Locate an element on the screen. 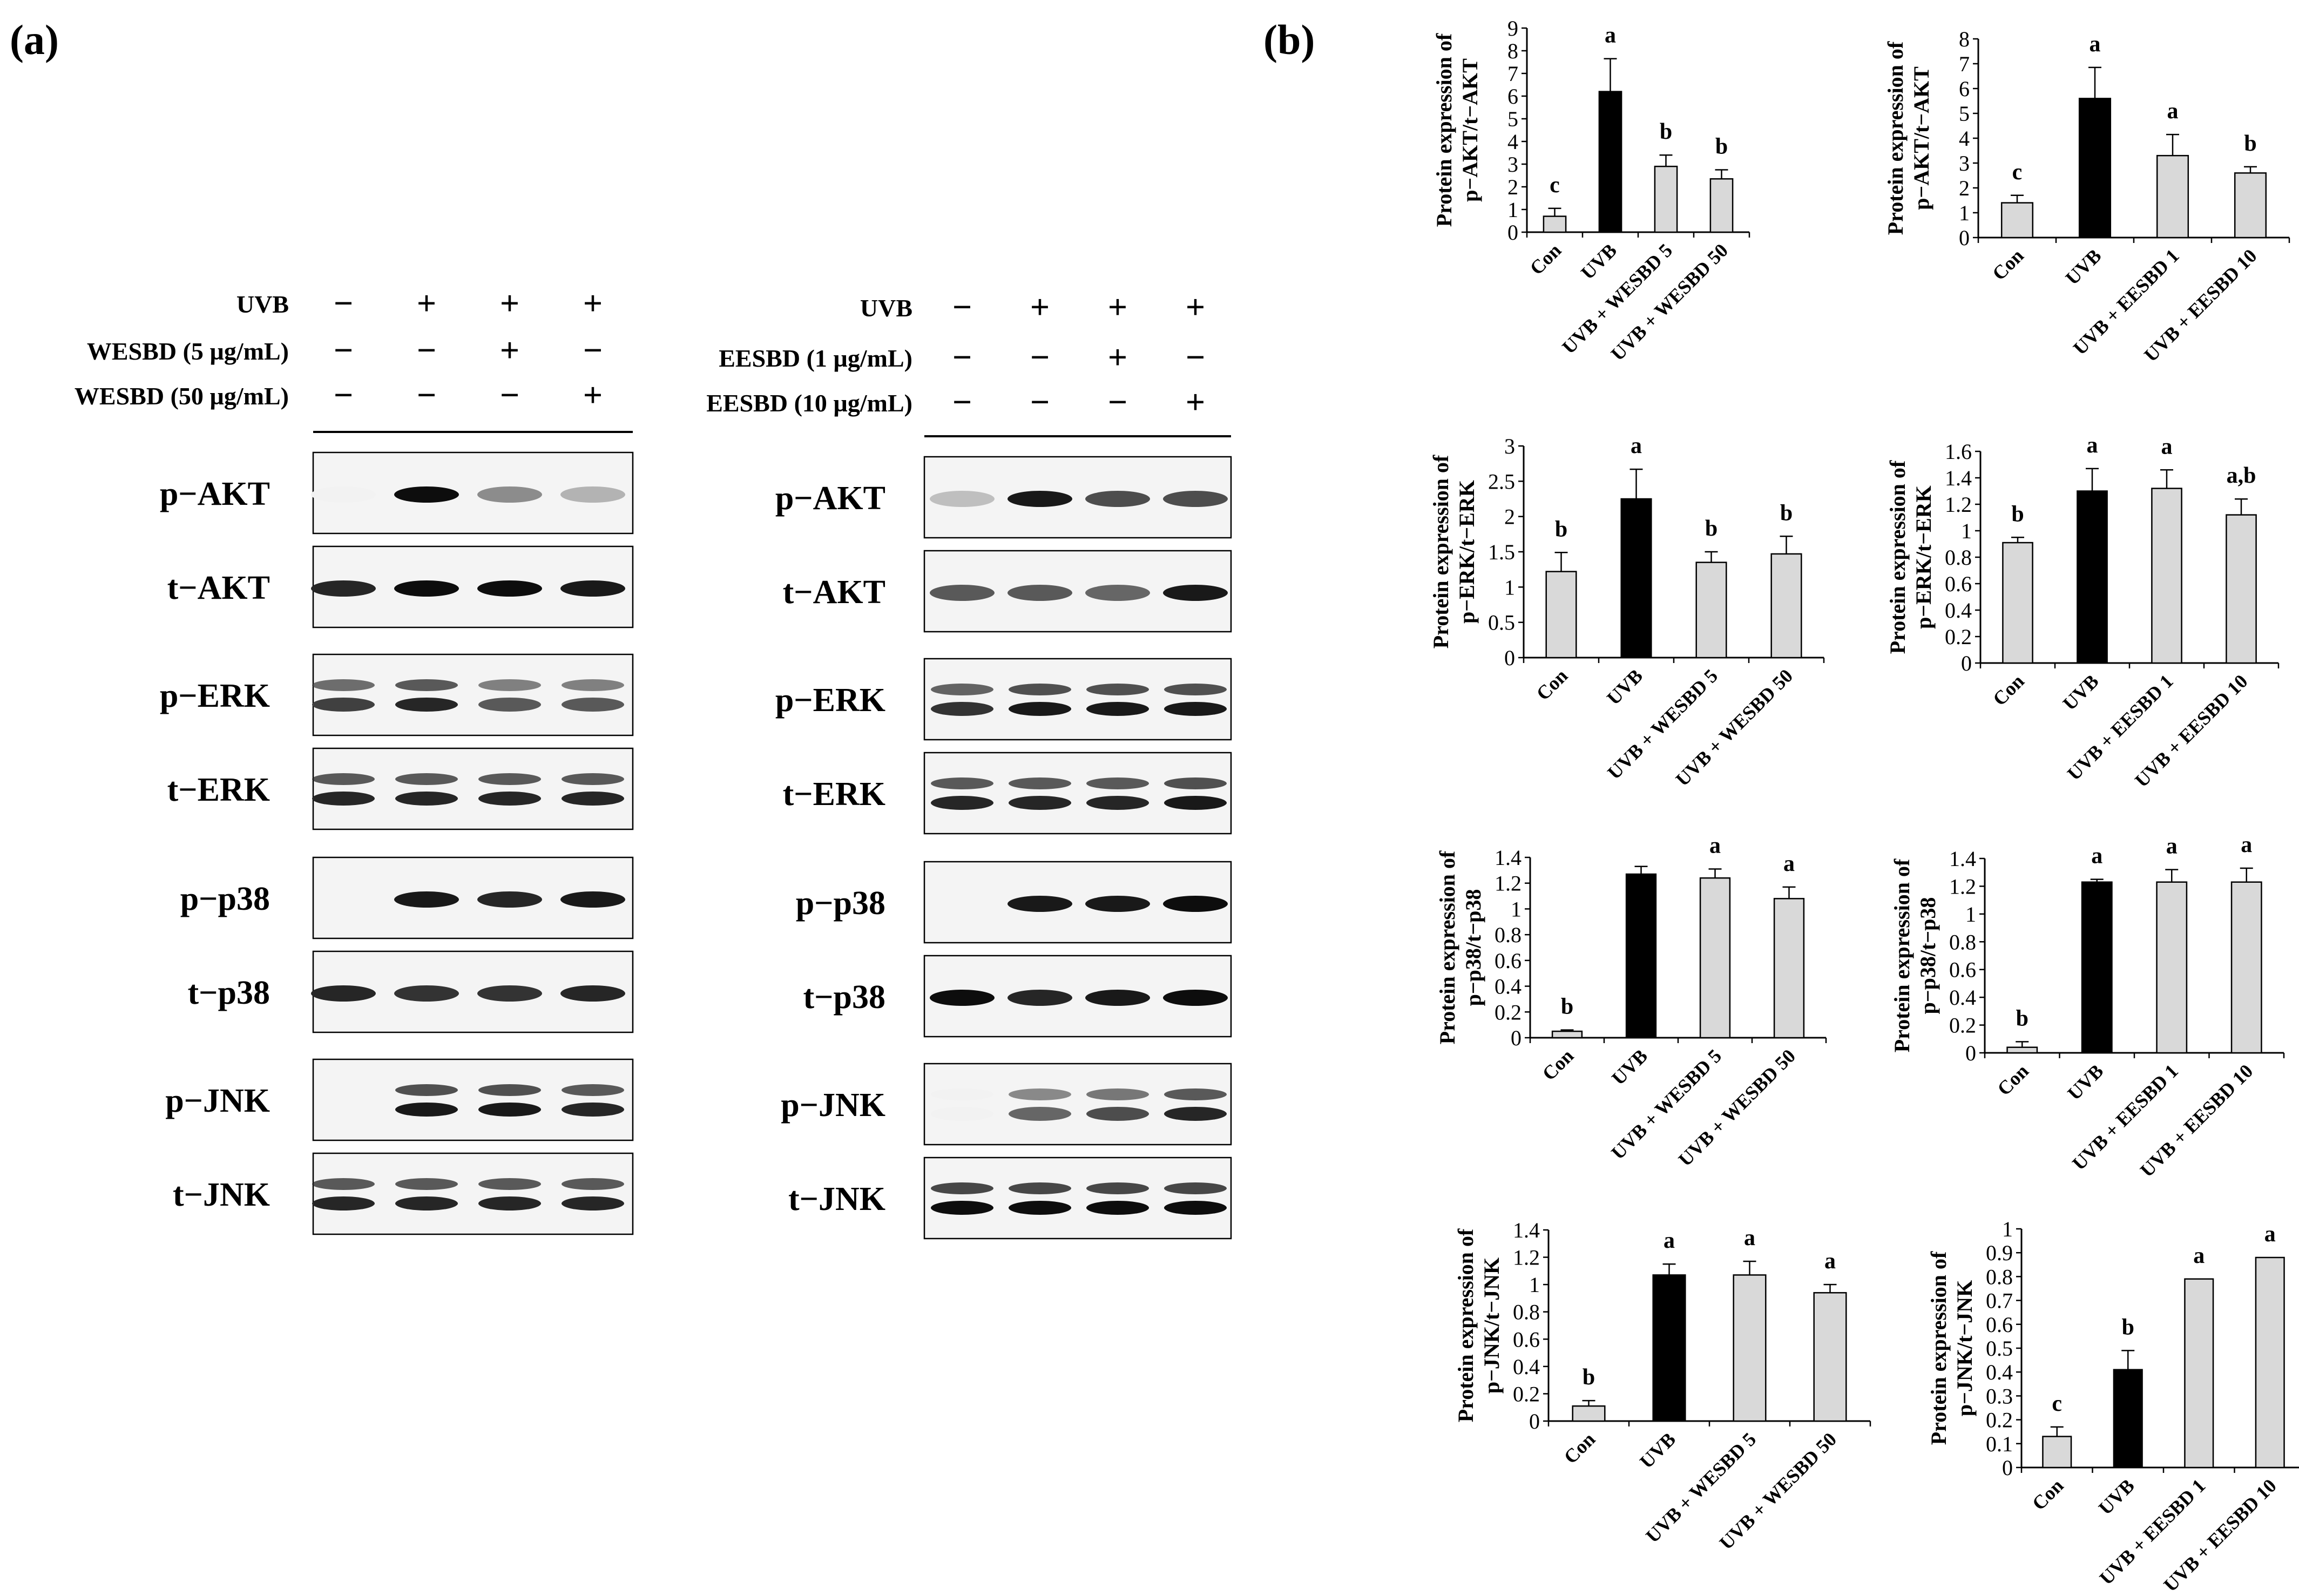 This screenshot has height=1596, width=2299. protein-label: t−JNK is located at coordinates (836, 1199).